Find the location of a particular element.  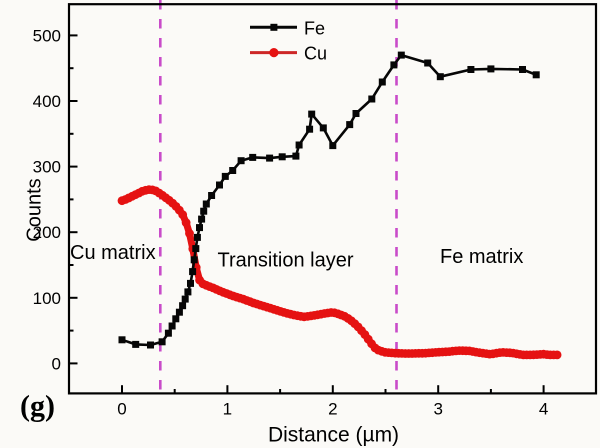

svg-text: 400 is located at coordinates (47, 101).